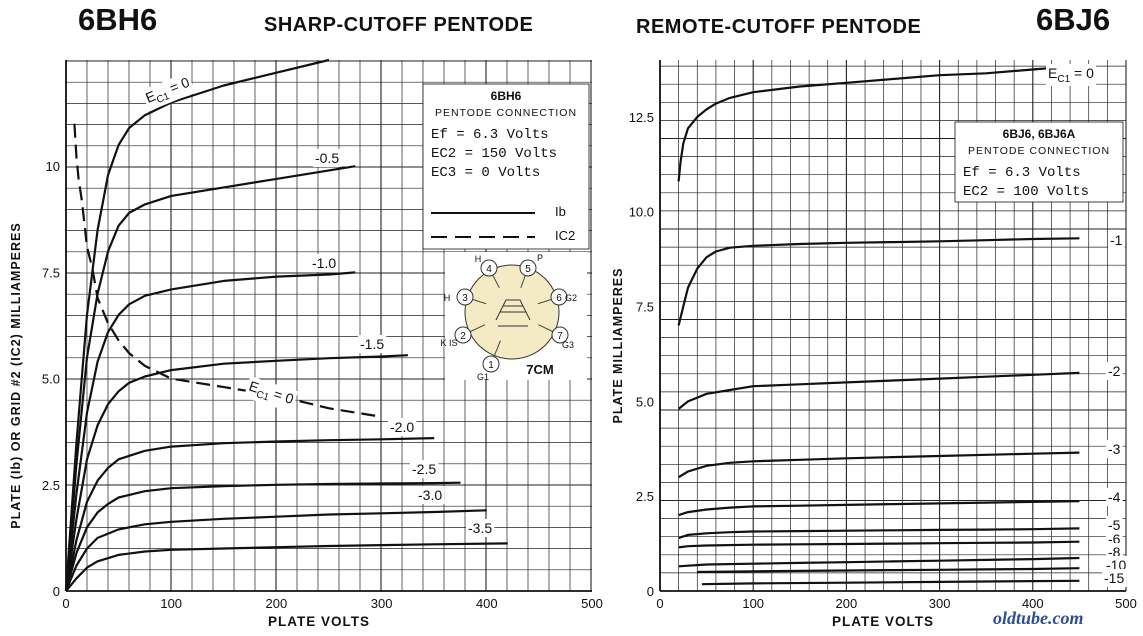 This screenshot has height=636, width=1143. What do you see at coordinates (560, 211) in the screenshot?
I see `legend-solid-label: Ib` at bounding box center [560, 211].